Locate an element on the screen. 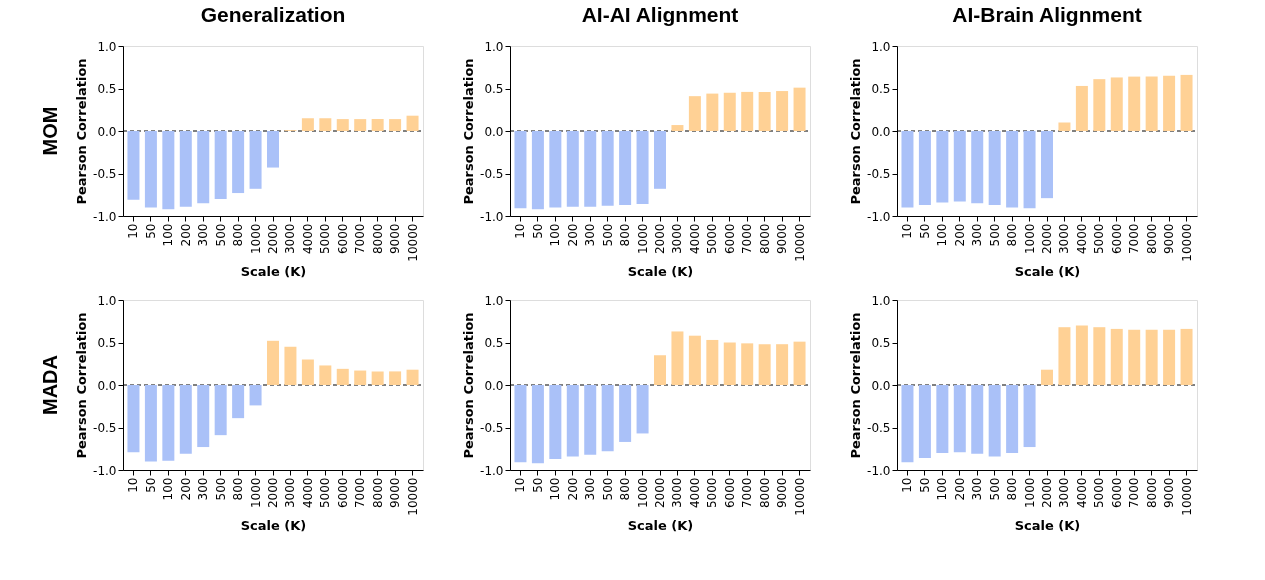 The width and height of the screenshot is (1265, 580). chart-title: AI-AI Alignment is located at coordinates (660, 14).